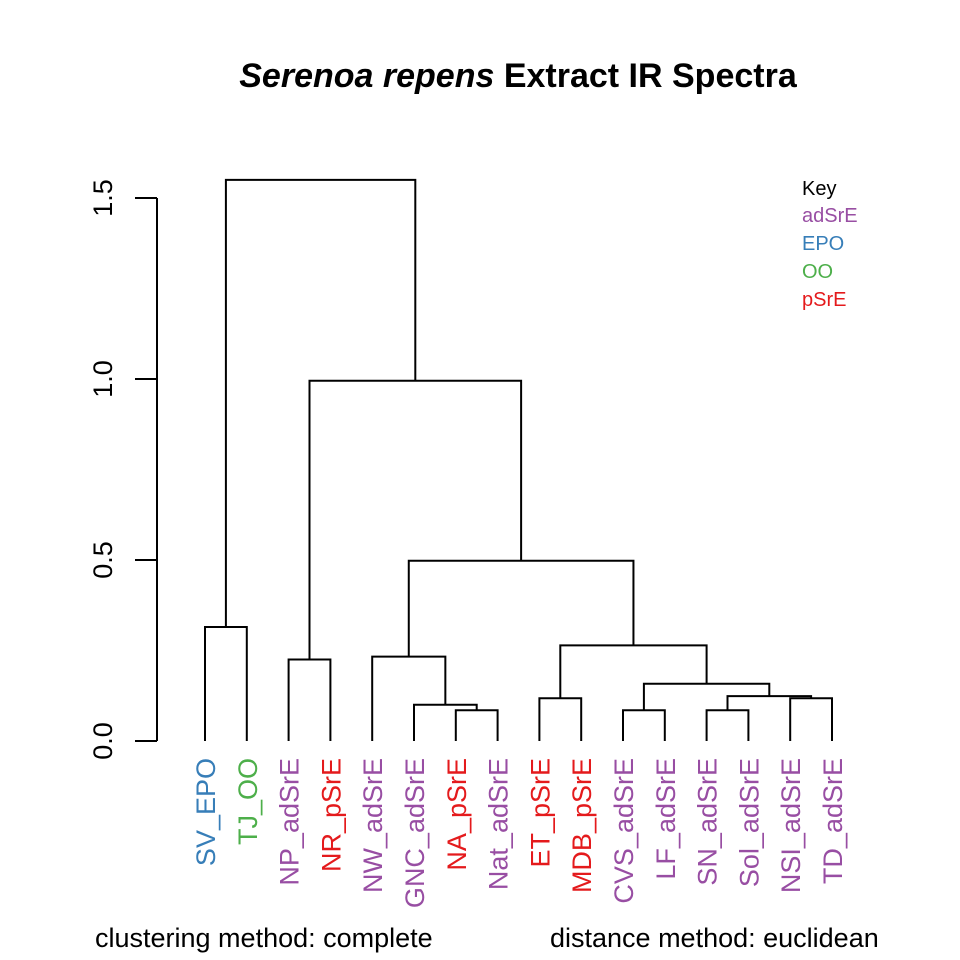  What do you see at coordinates (264, 938) in the screenshot?
I see `footer-clustering-method: clustering method: complete` at bounding box center [264, 938].